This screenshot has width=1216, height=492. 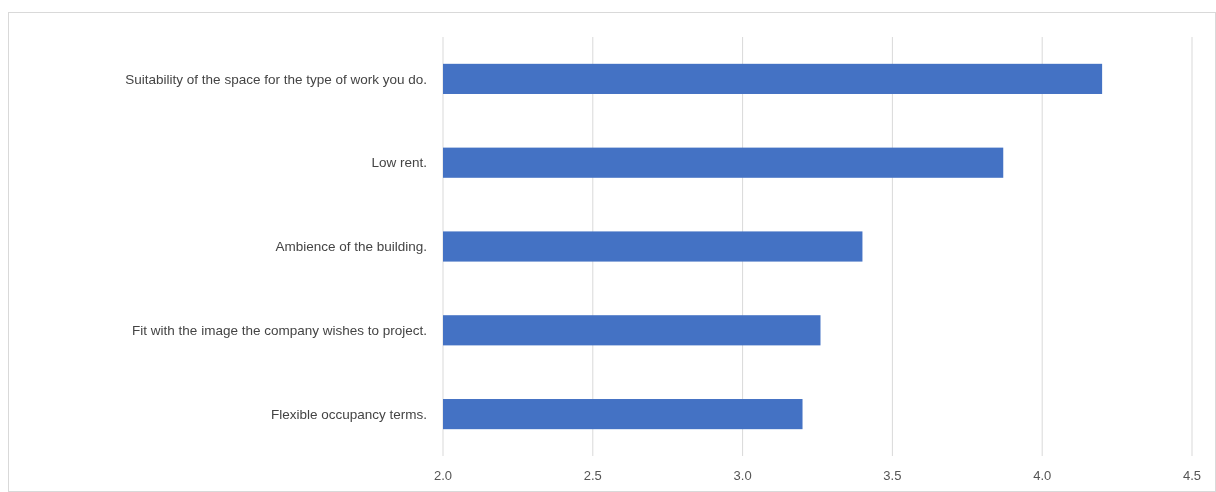 What do you see at coordinates (351, 247) in the screenshot?
I see `y-tick-label: Ambience of the building.` at bounding box center [351, 247].